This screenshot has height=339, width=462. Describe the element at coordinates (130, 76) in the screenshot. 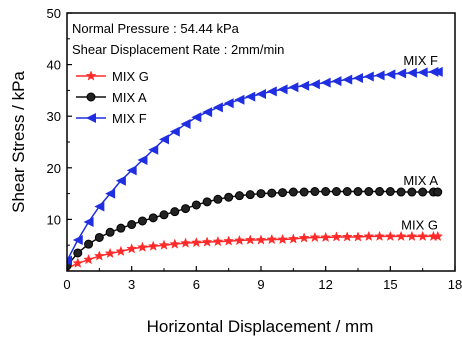

I see `legend-label: MIX G` at that location.